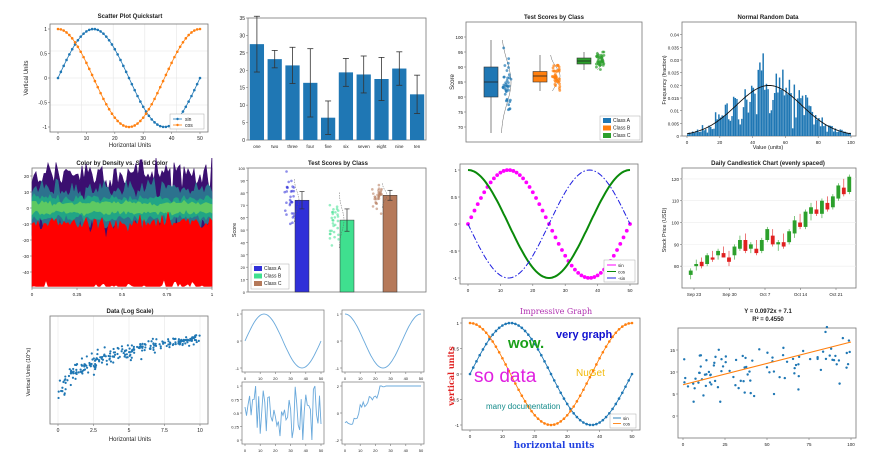  Describe the element at coordinates (242, 36) in the screenshot. I see `y-tick-label: 30` at that location.